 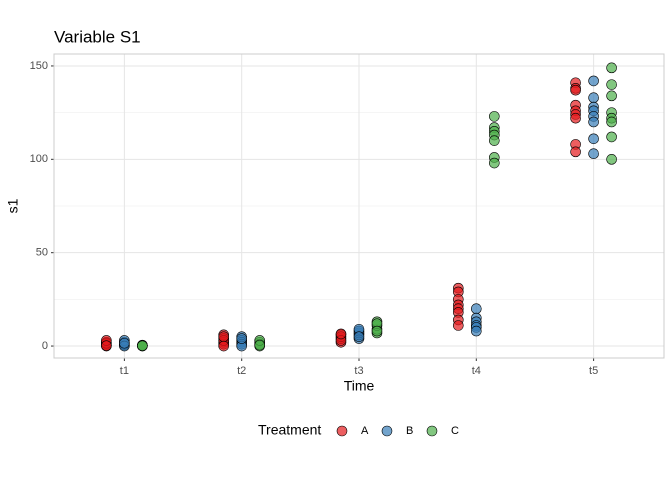 What do you see at coordinates (358, 371) in the screenshot?
I see `x-tick-label: t3` at bounding box center [358, 371].